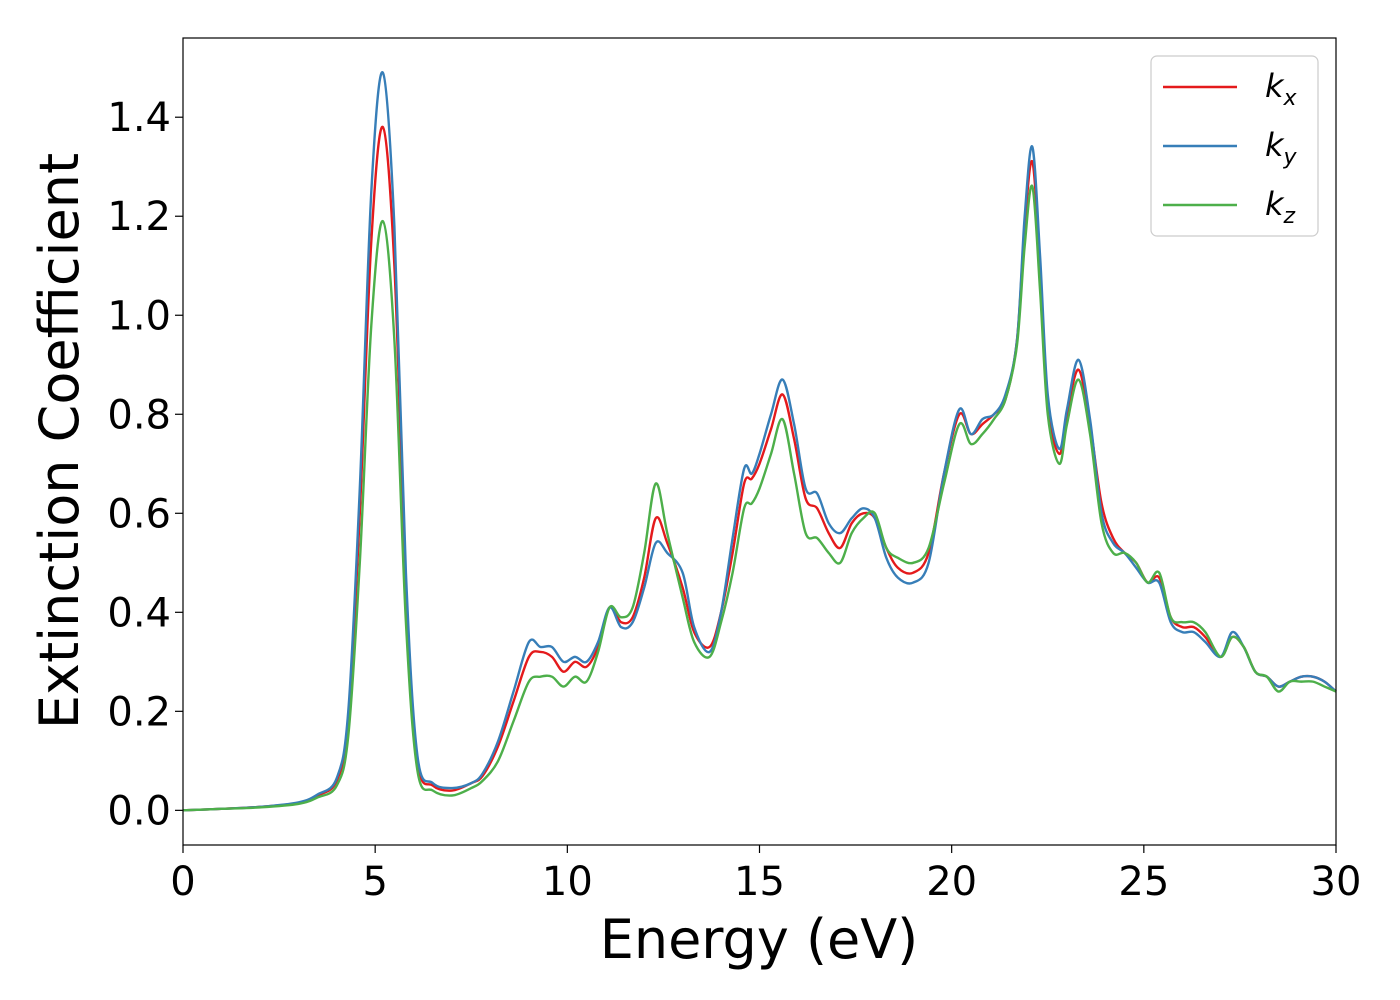 The height and width of the screenshot is (1000, 1400). I want to click on x-tick-label: 5, so click(374, 882).